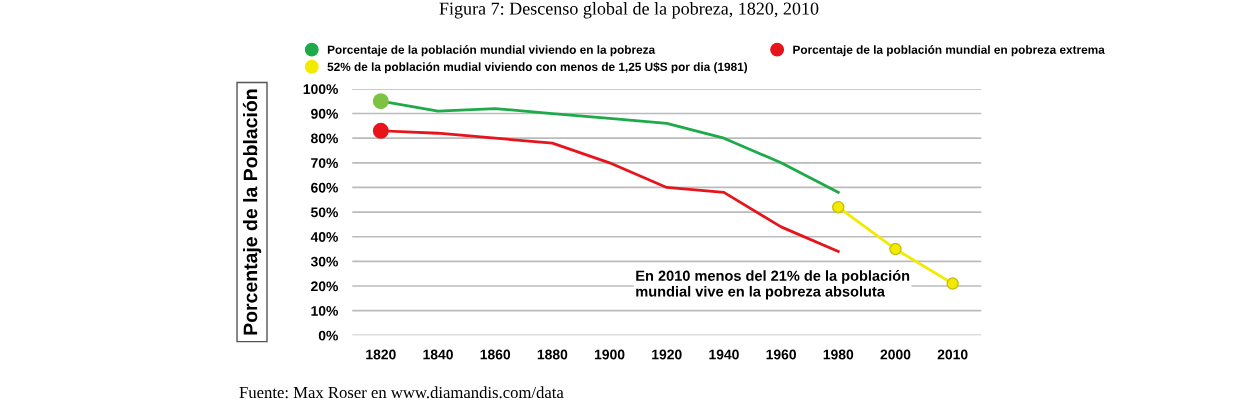 Image resolution: width=1258 pixels, height=404 pixels. I want to click on y-tick-label: 80%, so click(324, 138).